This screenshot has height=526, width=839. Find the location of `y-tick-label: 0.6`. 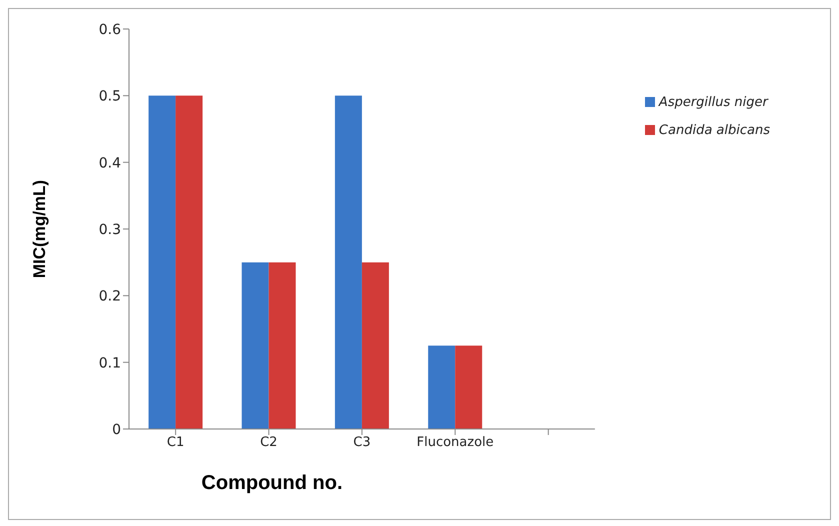

y-tick-label: 0.6 is located at coordinates (110, 30).